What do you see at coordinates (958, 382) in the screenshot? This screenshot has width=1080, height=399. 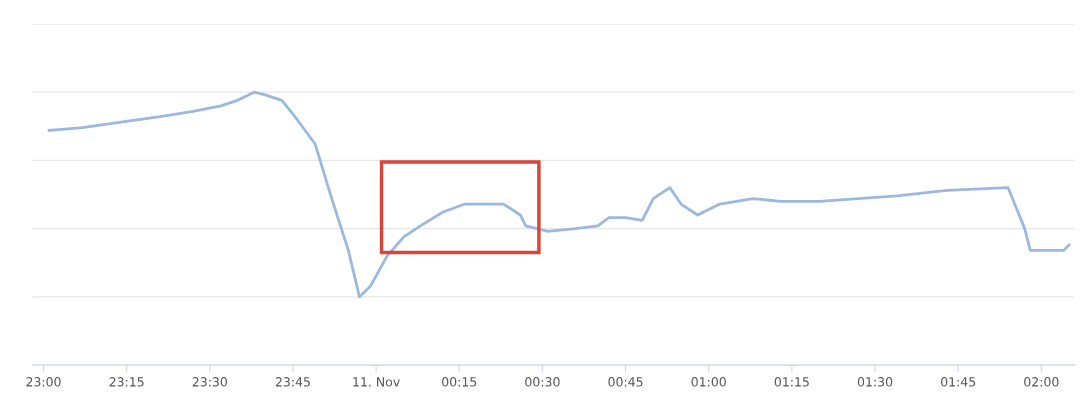 I see `x-tick-label: 01:45` at bounding box center [958, 382].